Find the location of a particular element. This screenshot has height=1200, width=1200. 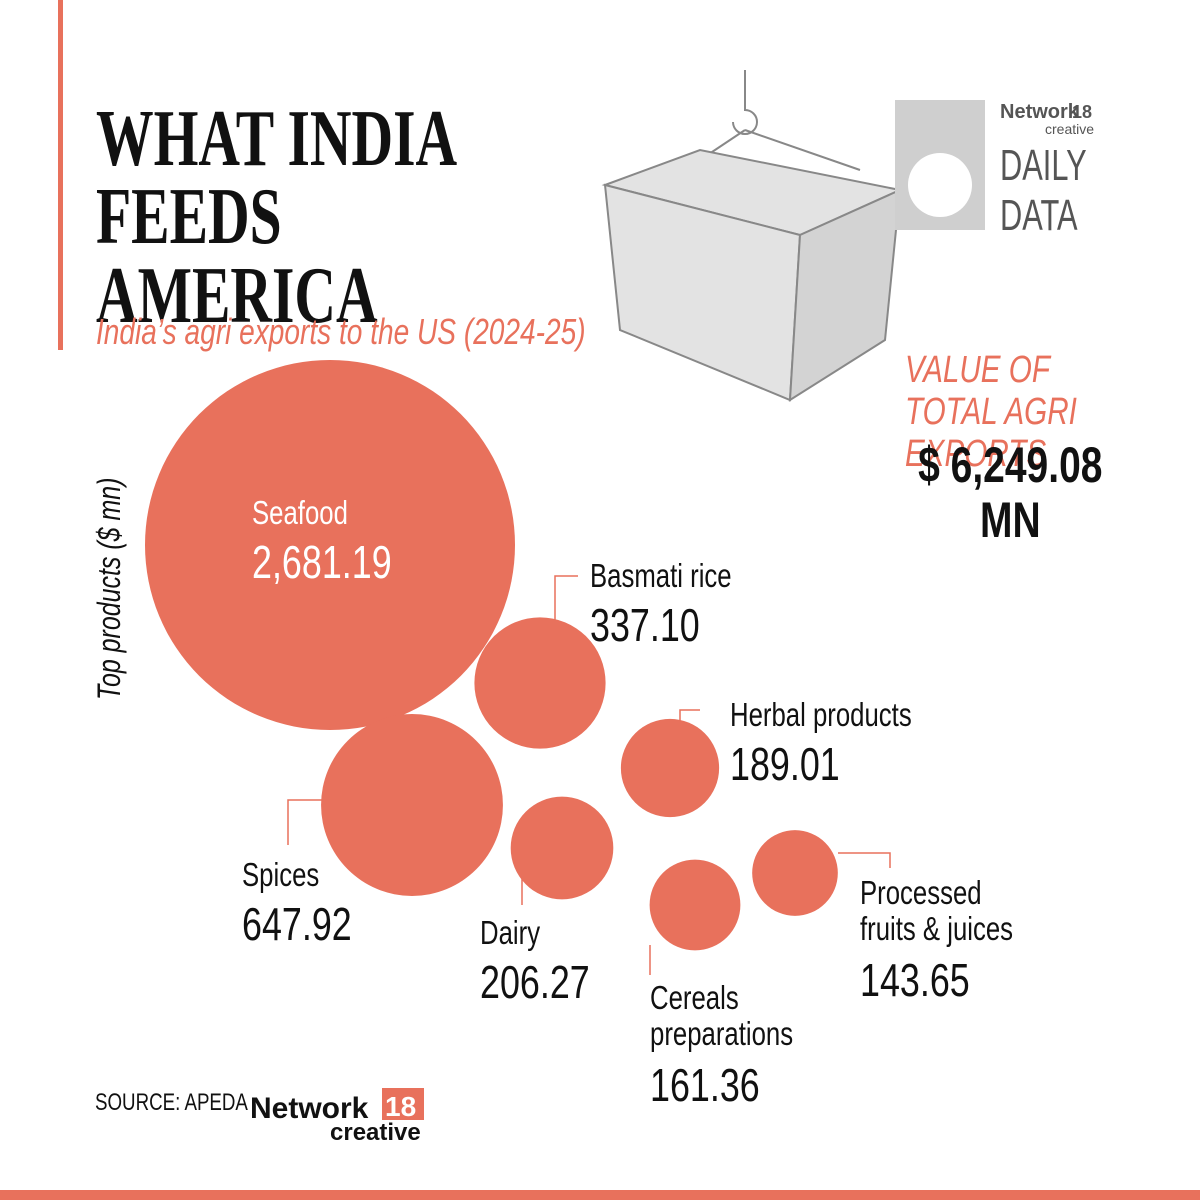

series-line1: DAILY is located at coordinates (1043, 166).